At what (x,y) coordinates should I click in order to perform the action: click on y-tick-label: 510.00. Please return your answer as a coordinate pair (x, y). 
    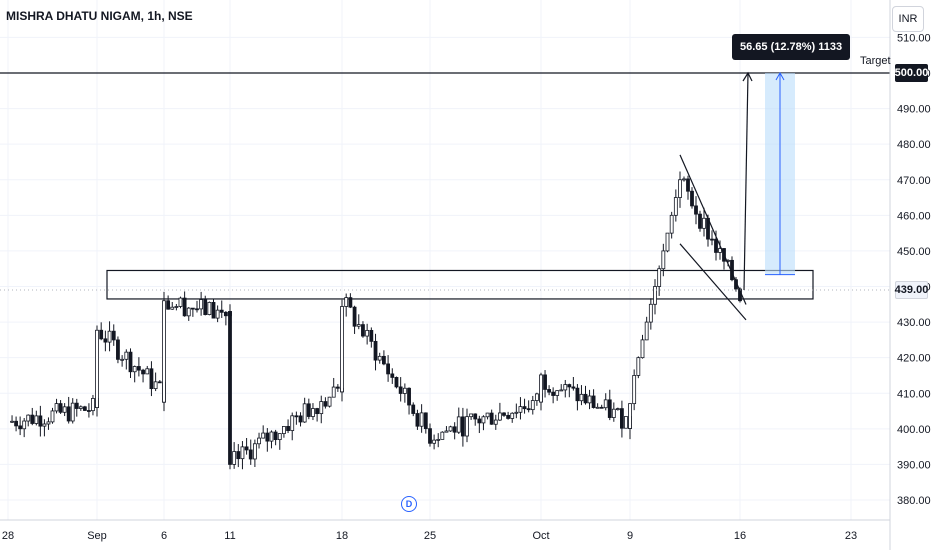
    Looking at the image, I should click on (914, 38).